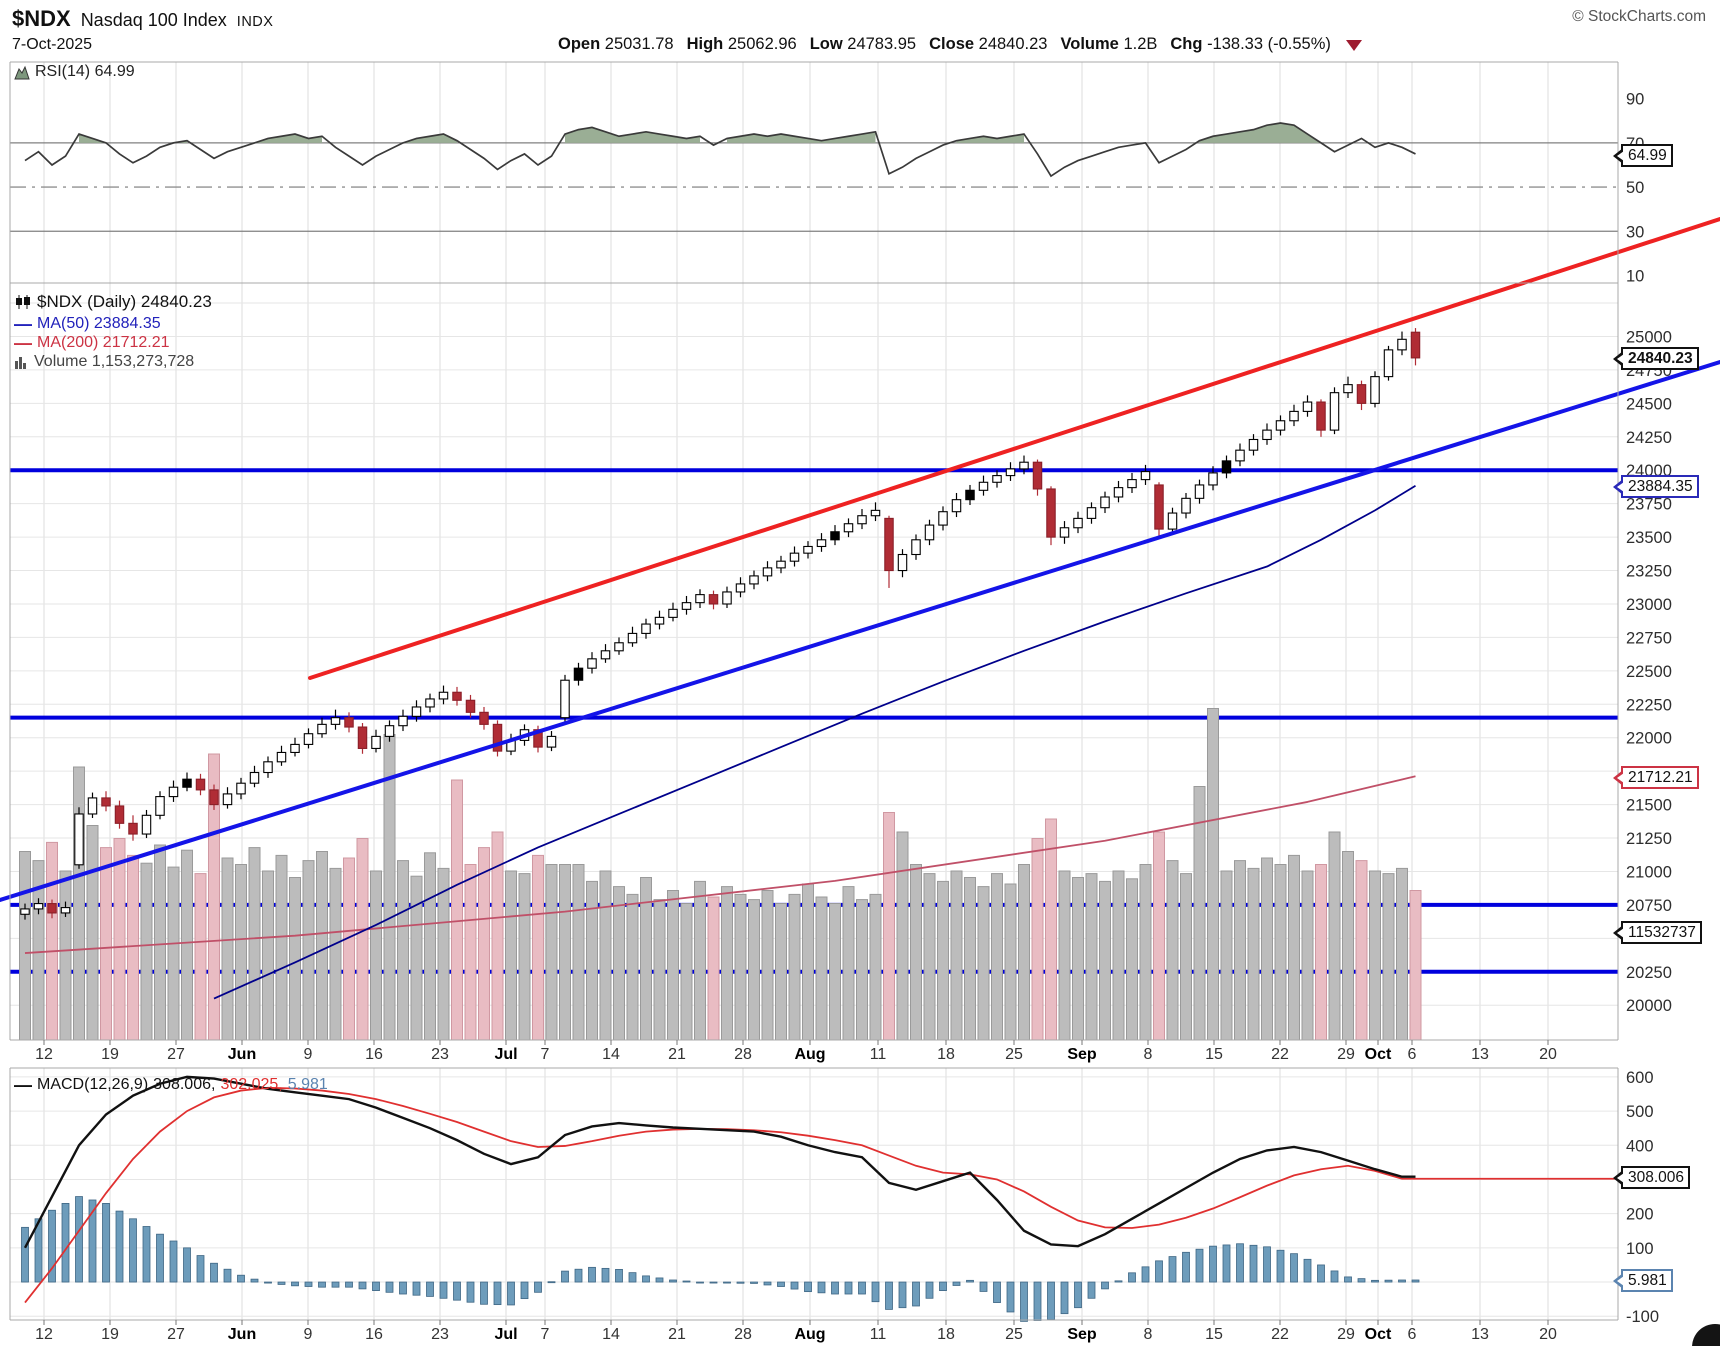 This screenshot has width=1720, height=1346. Describe the element at coordinates (1412, 1334) in the screenshot. I see `svg-text: 6` at that location.